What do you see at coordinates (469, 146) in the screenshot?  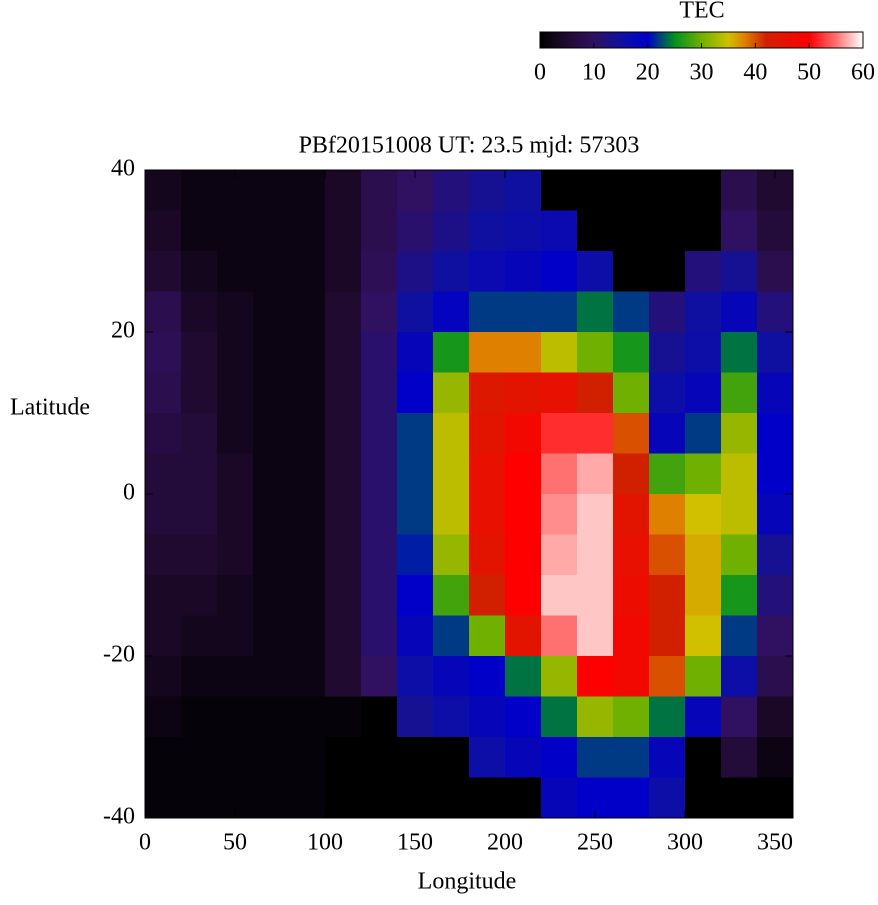 I see `chart-title: PBf20151008 UT: 23.5 mjd: 57303` at bounding box center [469, 146].